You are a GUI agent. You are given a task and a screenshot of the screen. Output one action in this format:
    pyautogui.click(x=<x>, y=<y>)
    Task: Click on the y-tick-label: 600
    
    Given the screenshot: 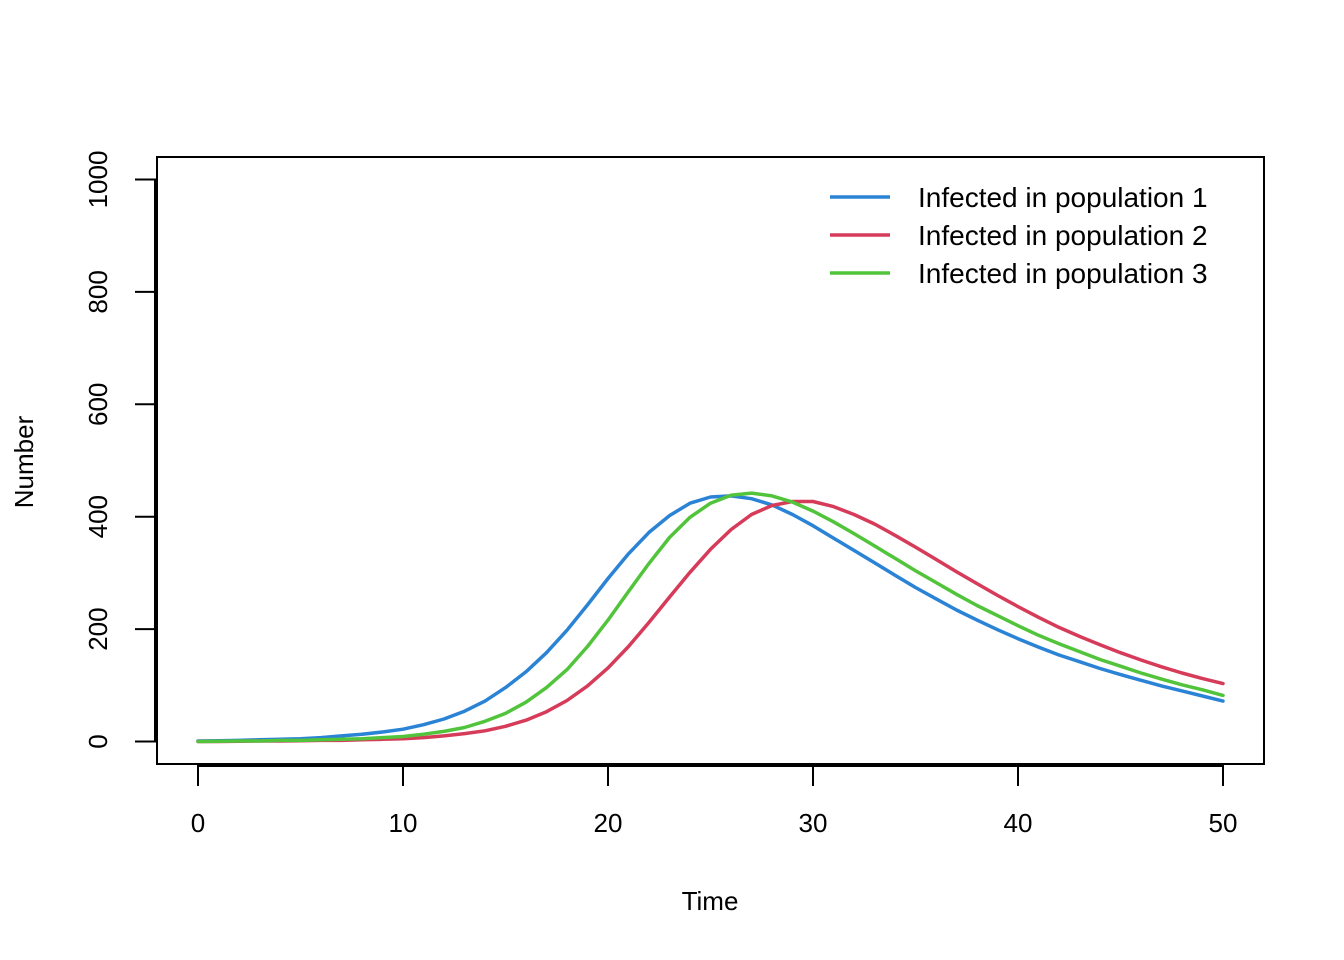 What is the action you would take?
    pyautogui.click(x=98, y=404)
    